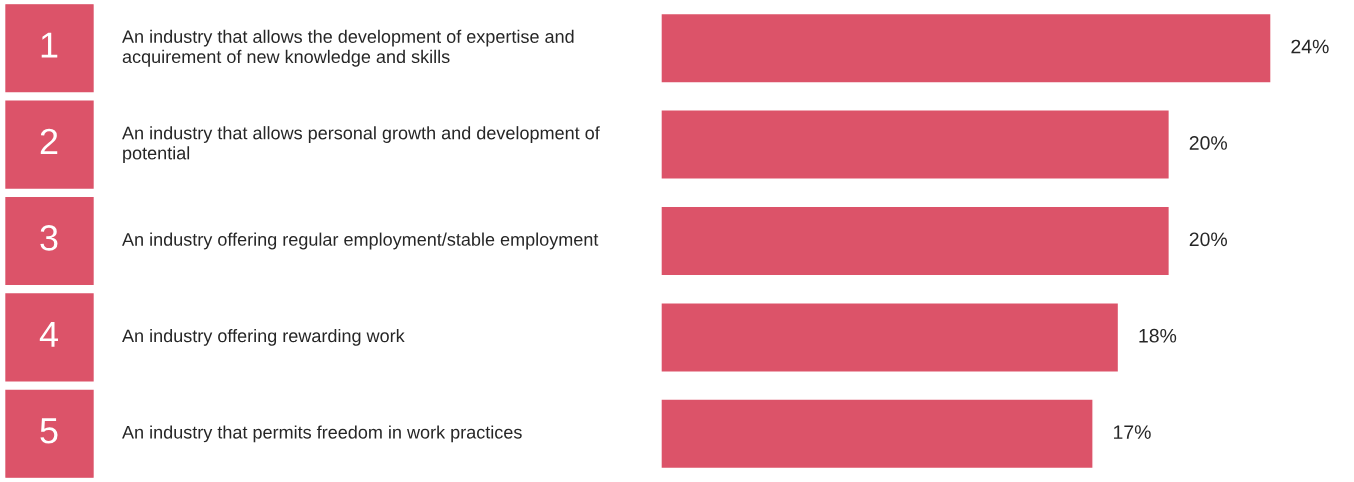 The height and width of the screenshot is (482, 1354). What do you see at coordinates (263, 337) in the screenshot?
I see `y-tick-label: An industry offering rewarding work` at bounding box center [263, 337].